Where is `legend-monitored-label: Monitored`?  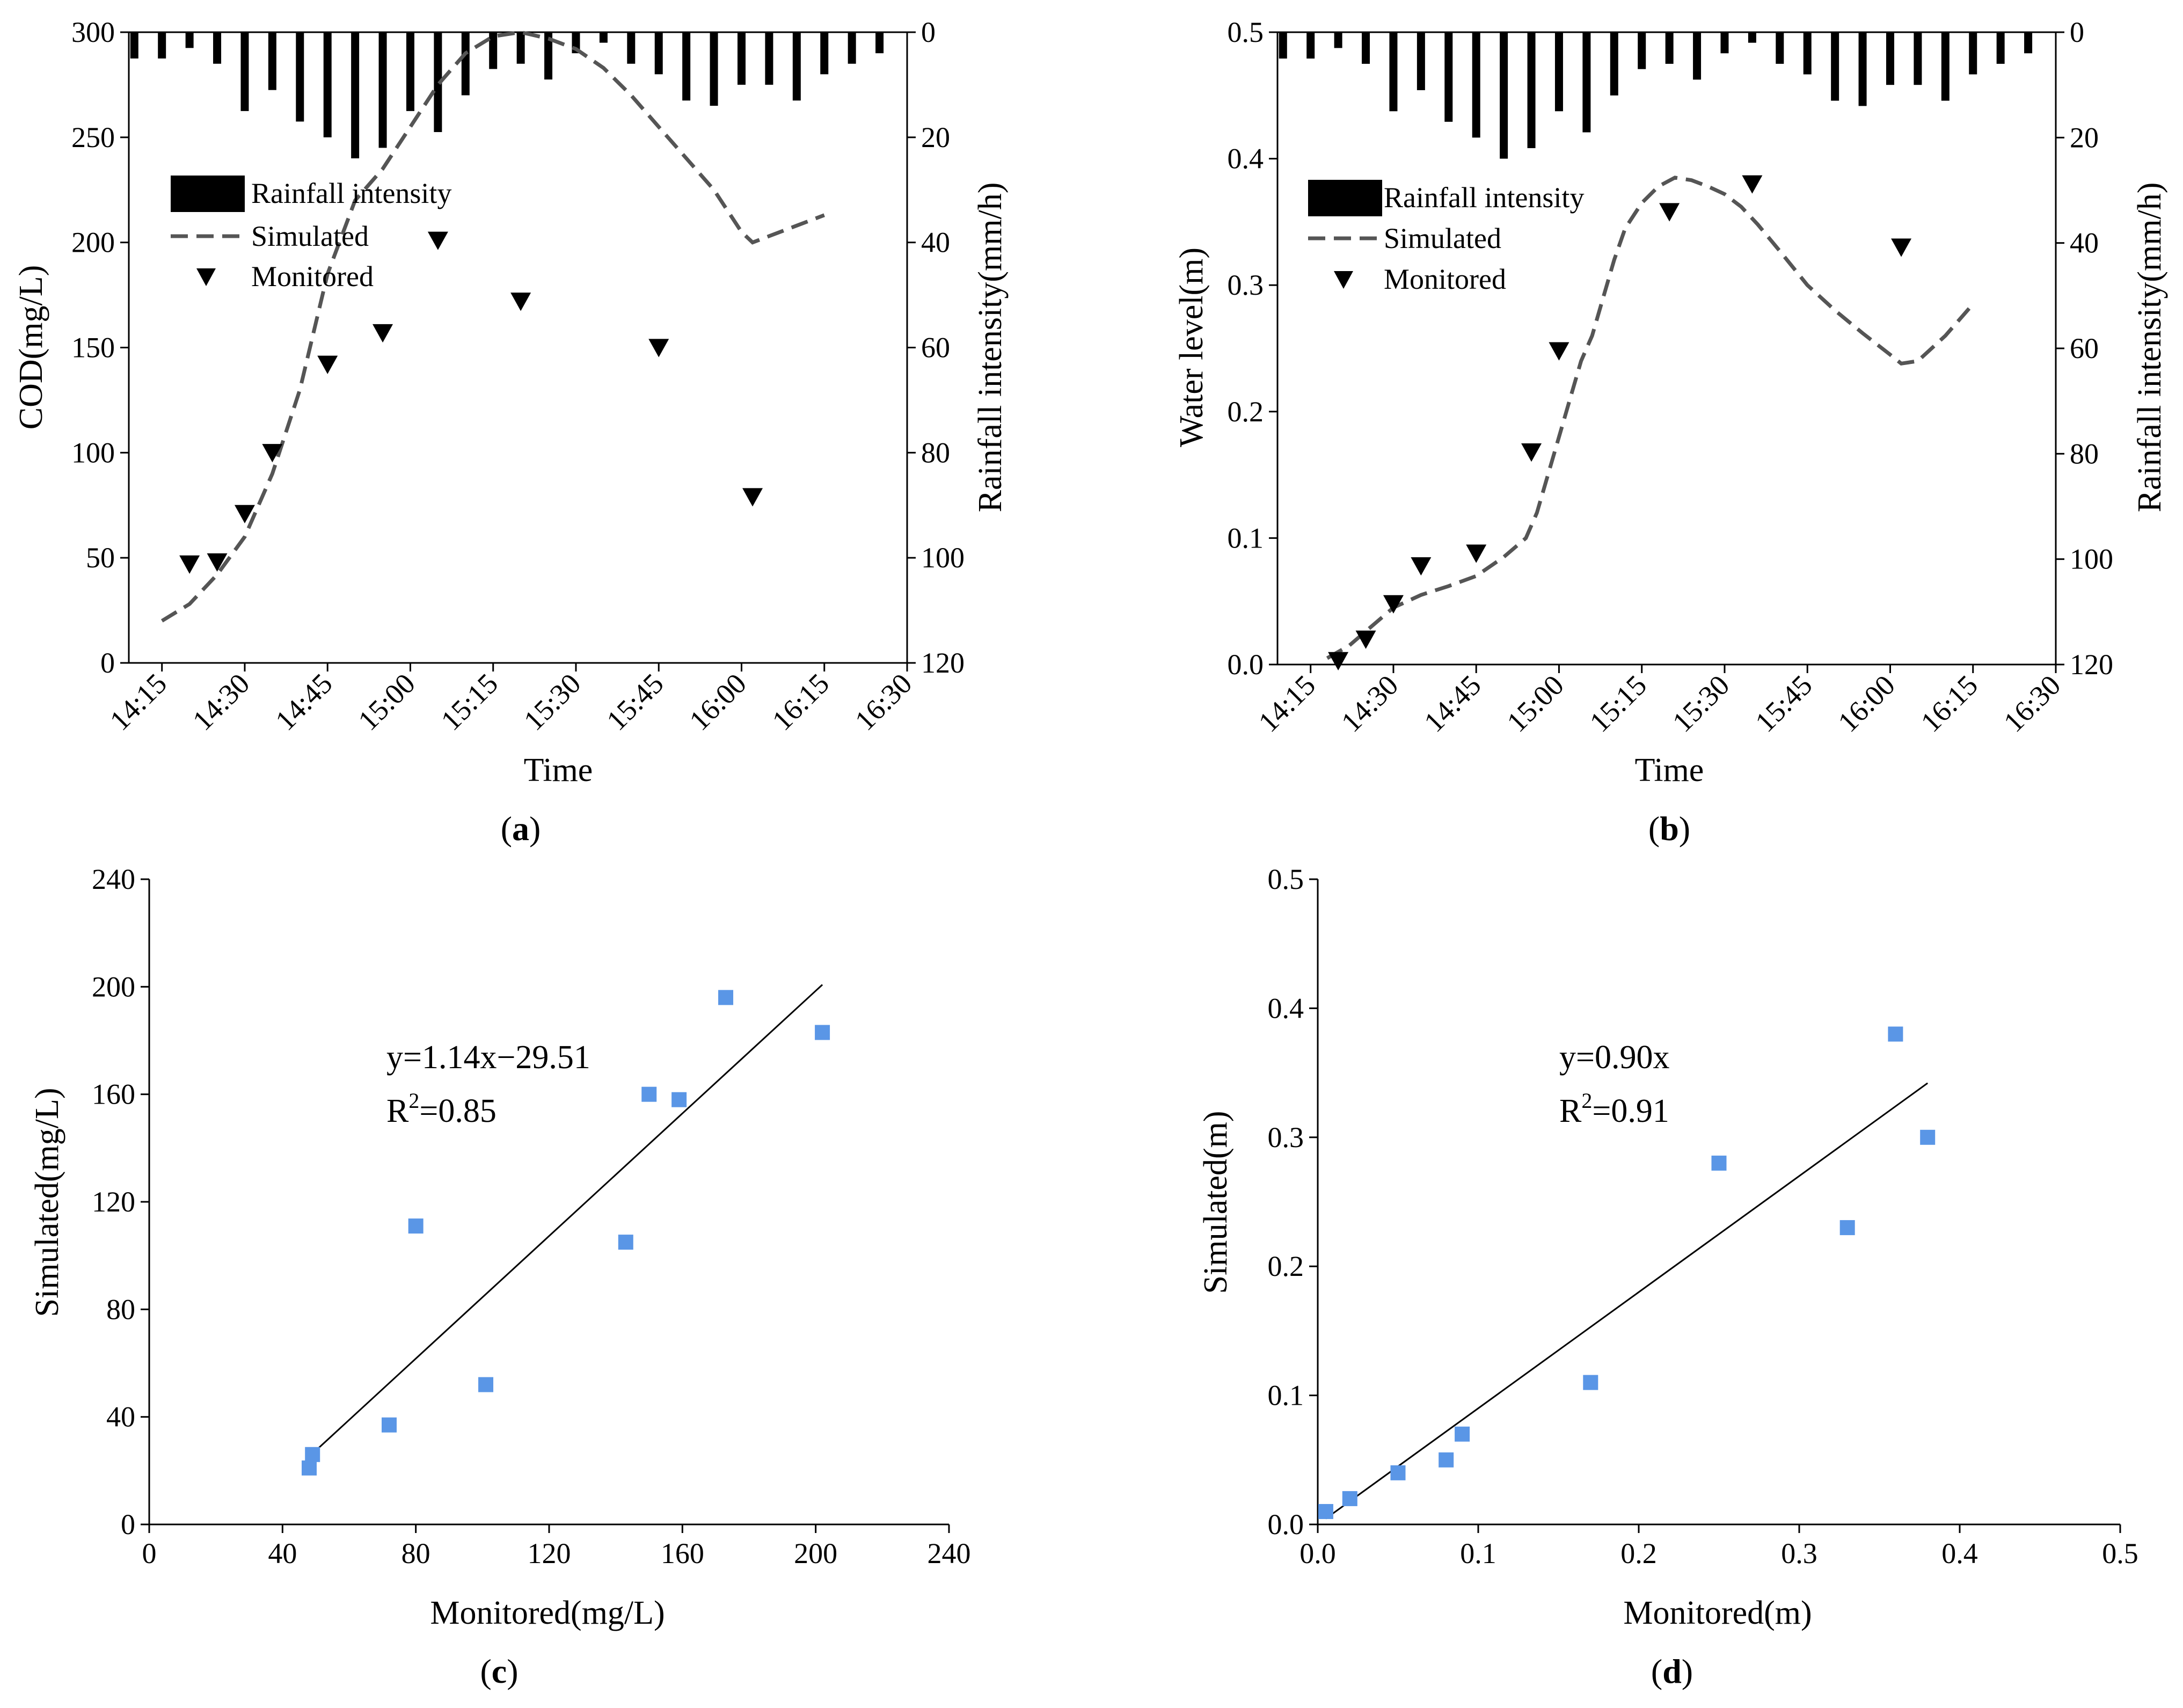 legend-monitored-label: Monitored is located at coordinates (1445, 279).